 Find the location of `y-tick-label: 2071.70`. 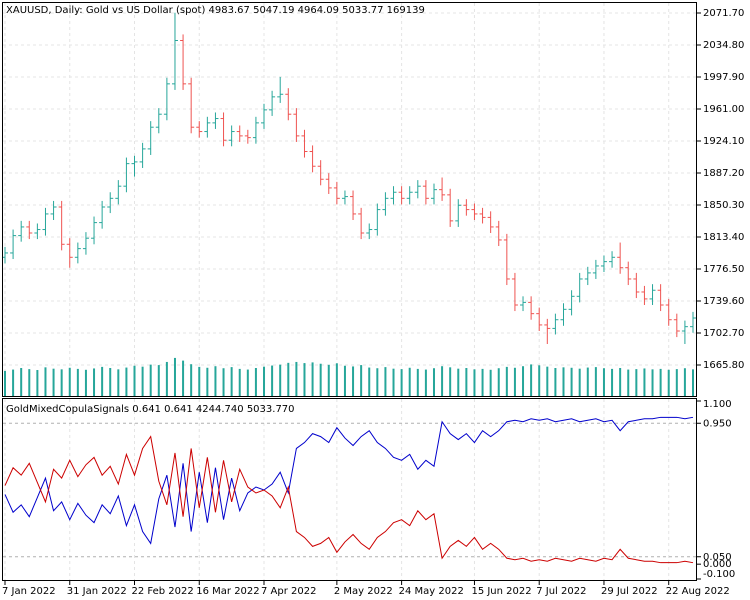

y-tick-label: 2071.70 is located at coordinates (723, 13).